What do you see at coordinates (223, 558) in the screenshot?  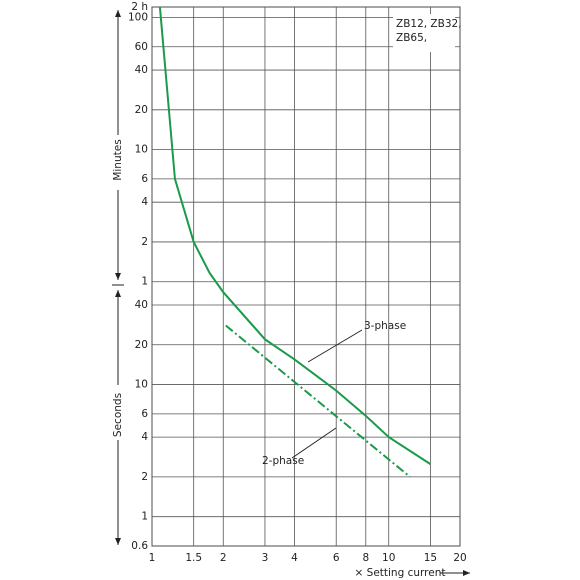 I see `x-tick-label: 2` at bounding box center [223, 558].